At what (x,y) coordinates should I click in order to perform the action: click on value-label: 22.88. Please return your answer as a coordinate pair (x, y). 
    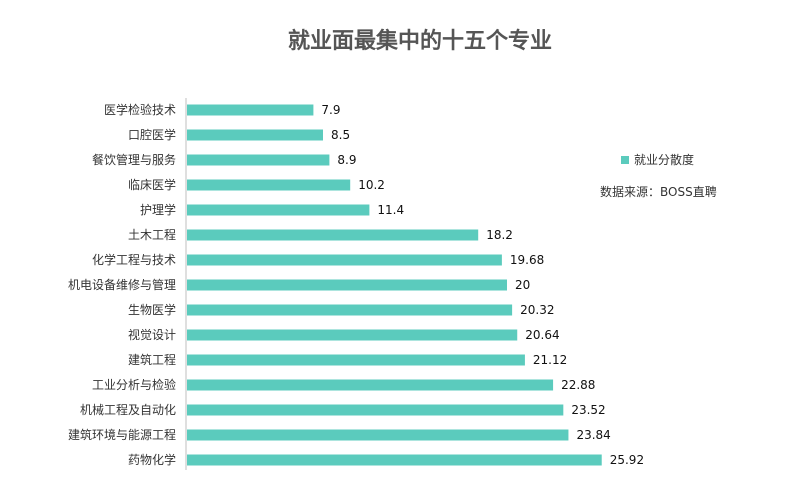
    Looking at the image, I should click on (578, 385).